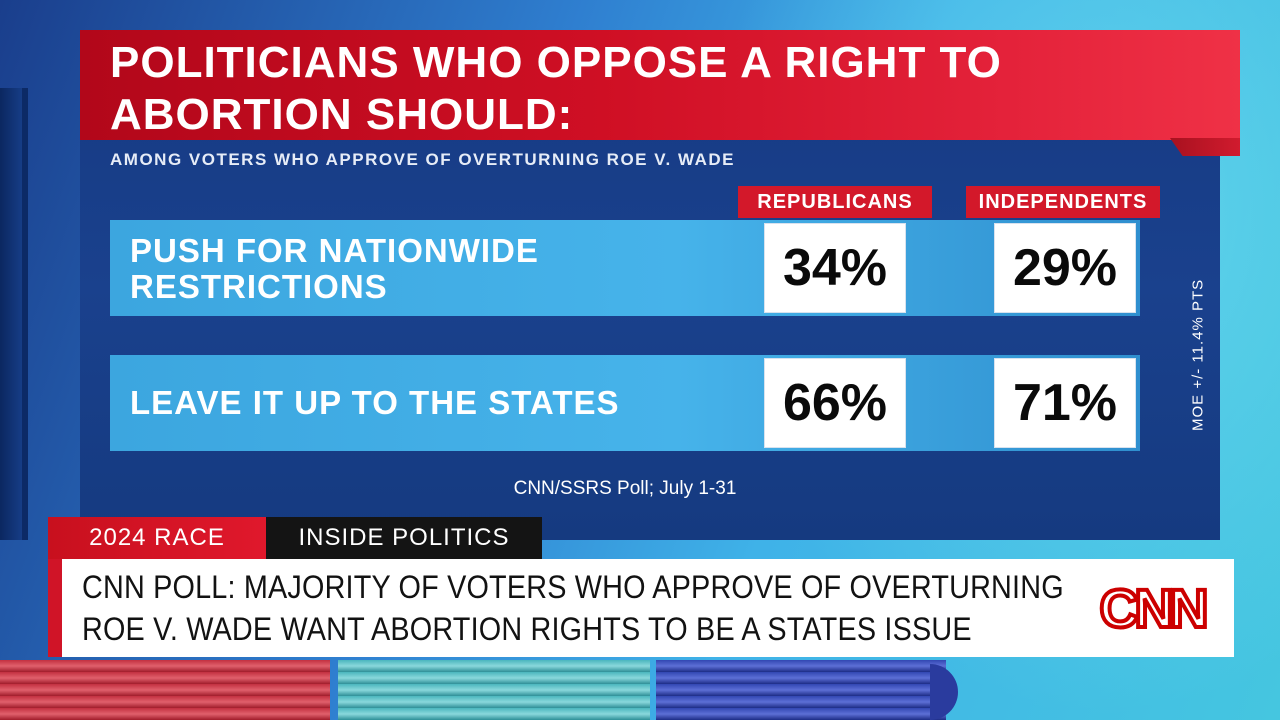 Image resolution: width=1280 pixels, height=720 pixels. Describe the element at coordinates (494, 690) in the screenshot. I see `decor-tube-teal` at that location.